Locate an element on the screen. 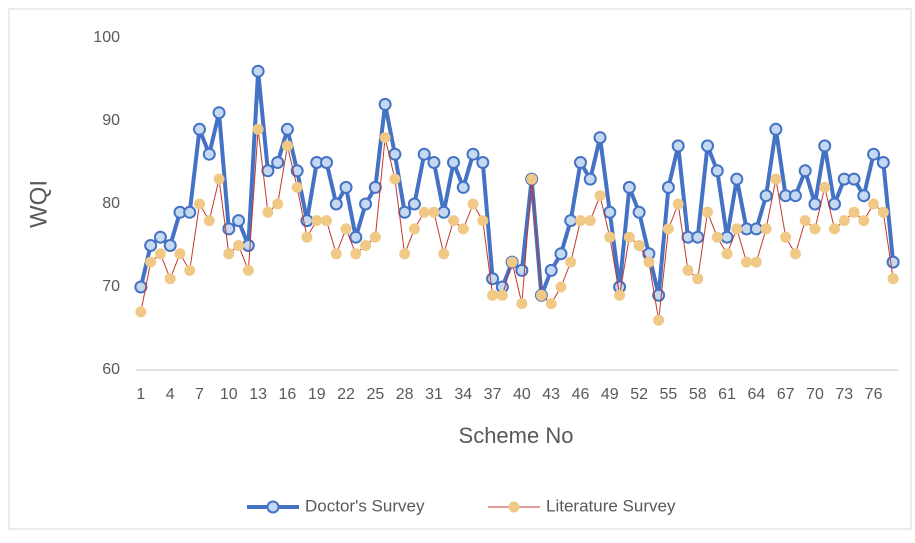  x-tick-label: 58 is located at coordinates (698, 394).